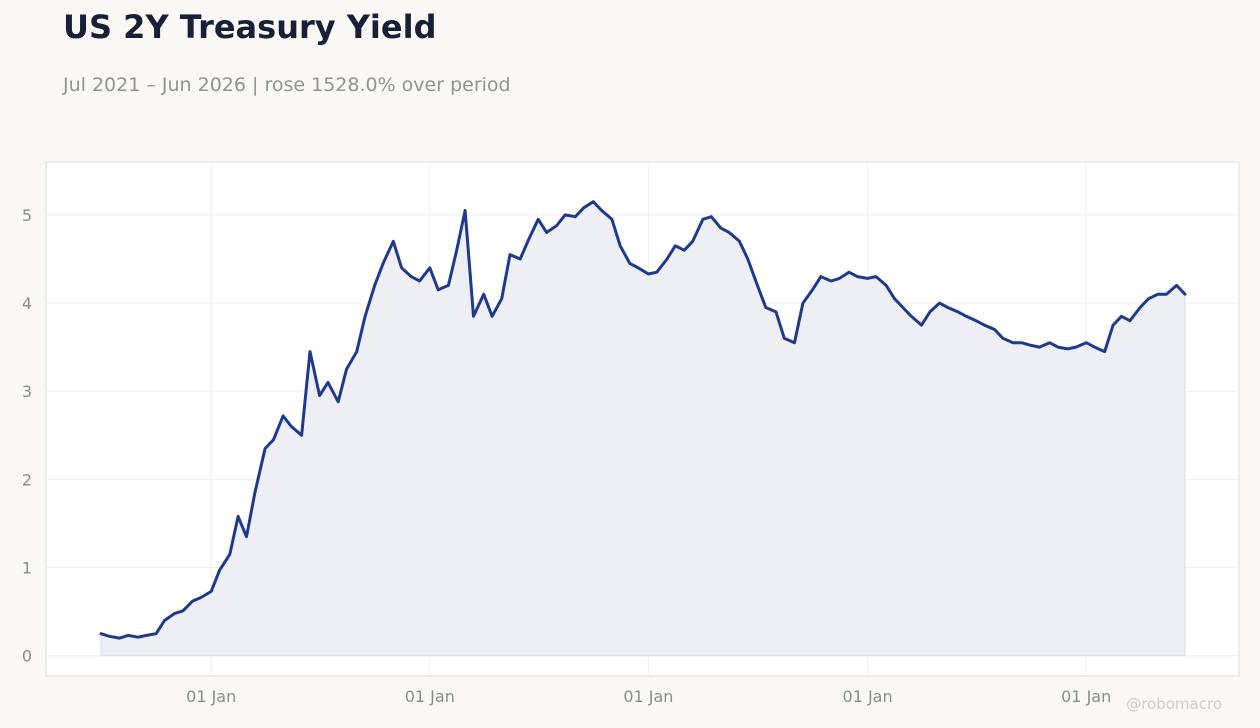 The height and width of the screenshot is (728, 1260). I want to click on y-tick-label: 4, so click(27, 303).